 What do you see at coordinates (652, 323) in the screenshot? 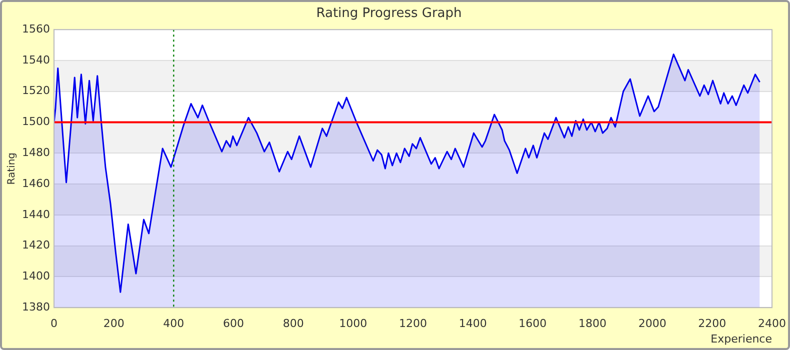
I see `x-tick-label: 2000` at bounding box center [652, 323].